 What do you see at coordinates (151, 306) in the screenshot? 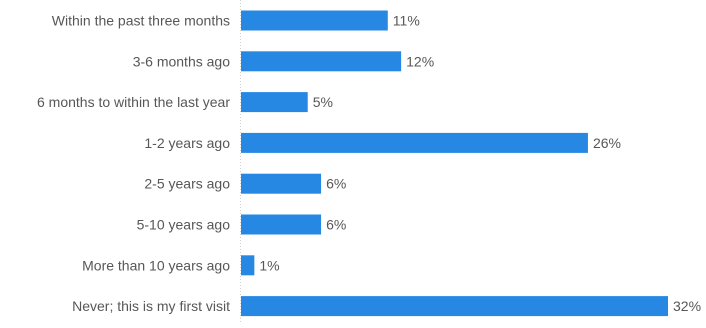
I see `category-label: Never; this is my first visit` at bounding box center [151, 306].